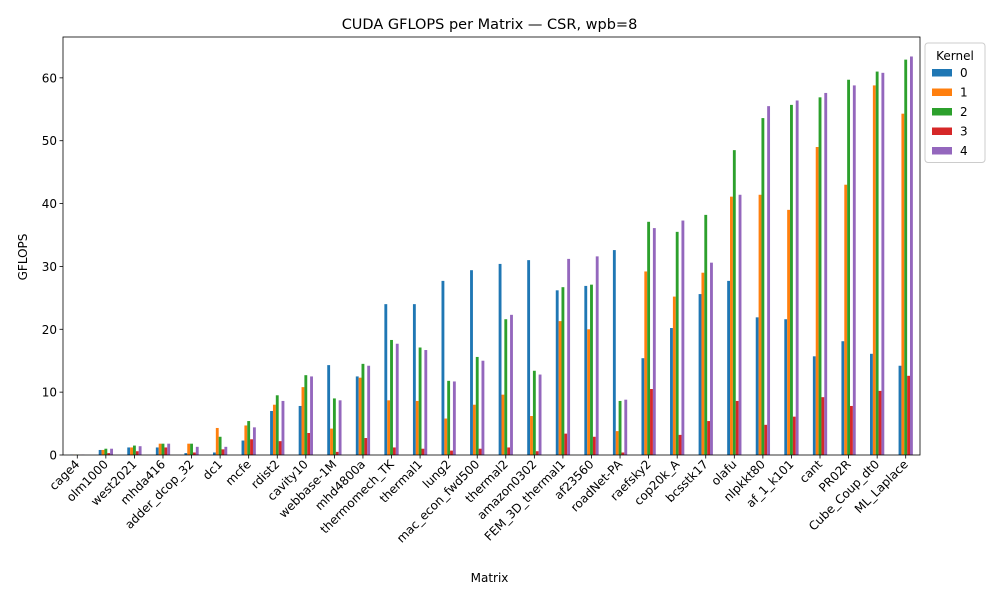 This screenshot has height=604, width=1000. I want to click on y-tick-label: 0, so click(53, 456).